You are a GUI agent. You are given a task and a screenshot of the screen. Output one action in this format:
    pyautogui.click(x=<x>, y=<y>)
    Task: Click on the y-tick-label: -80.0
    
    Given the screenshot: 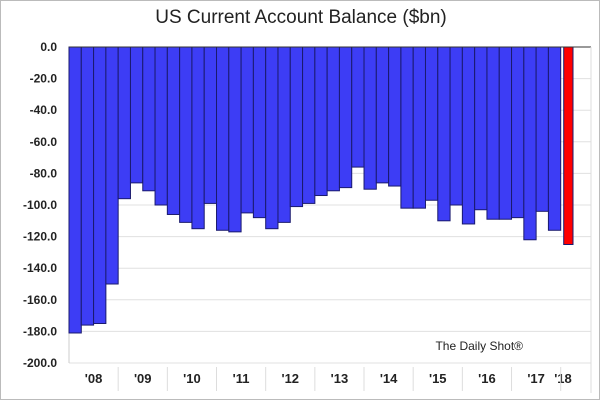 What is the action you would take?
    pyautogui.click(x=44, y=173)
    